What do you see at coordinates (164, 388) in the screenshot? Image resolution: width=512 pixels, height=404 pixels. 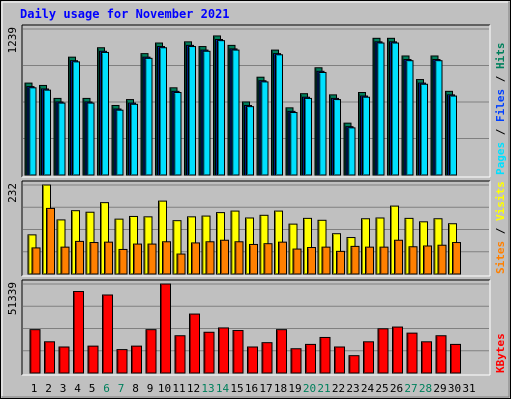 I see `x-tick-label: 10` at bounding box center [164, 388].